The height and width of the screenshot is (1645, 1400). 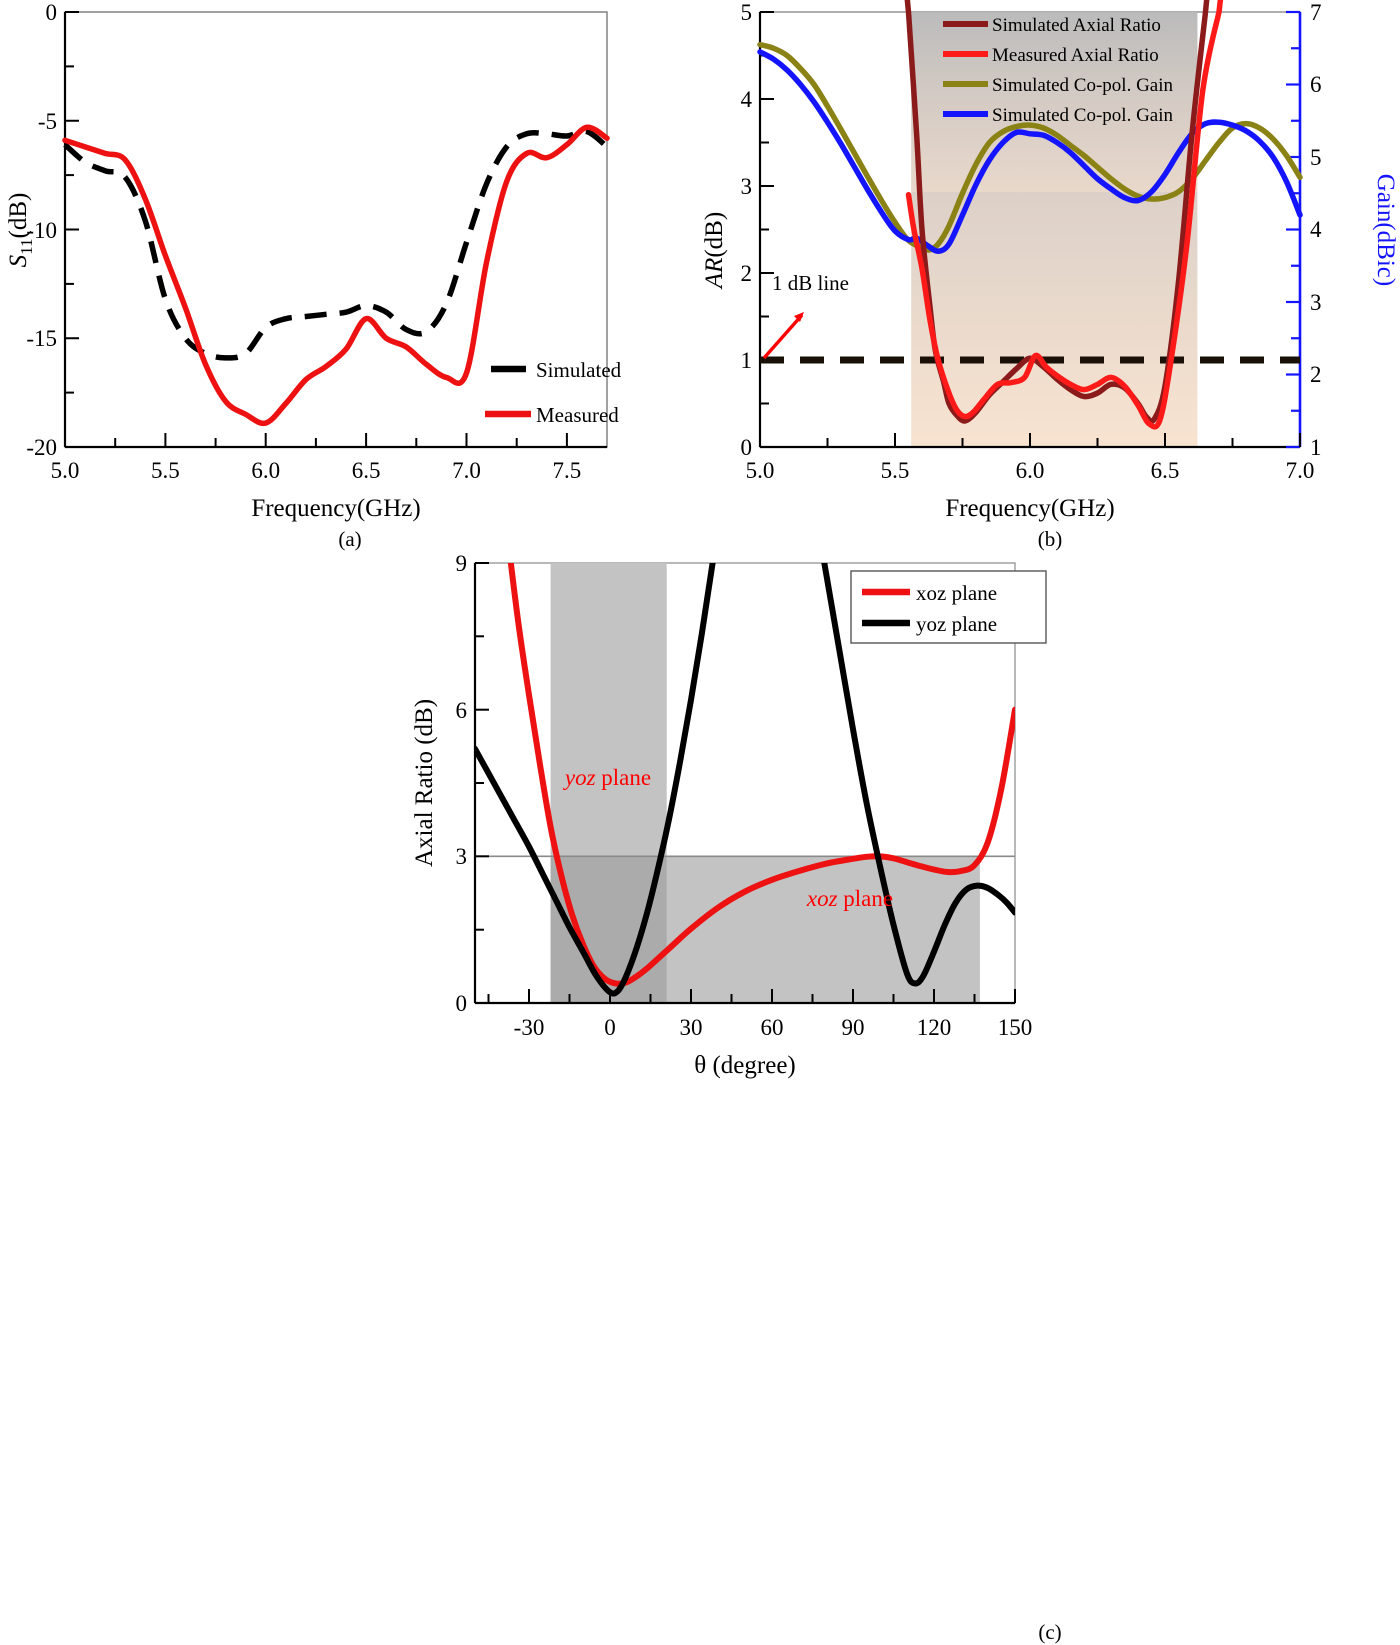 I want to click on panel-b-shading-top, so click(x=1054, y=102).